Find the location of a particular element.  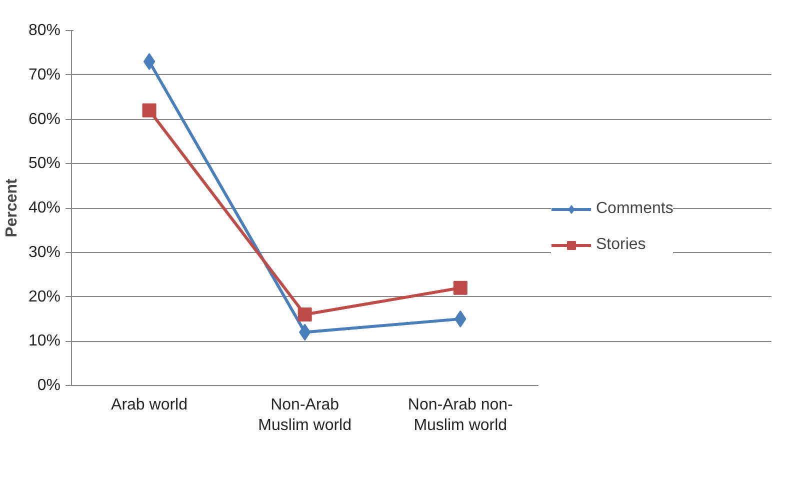

y-tick-label: 20% is located at coordinates (44, 297).